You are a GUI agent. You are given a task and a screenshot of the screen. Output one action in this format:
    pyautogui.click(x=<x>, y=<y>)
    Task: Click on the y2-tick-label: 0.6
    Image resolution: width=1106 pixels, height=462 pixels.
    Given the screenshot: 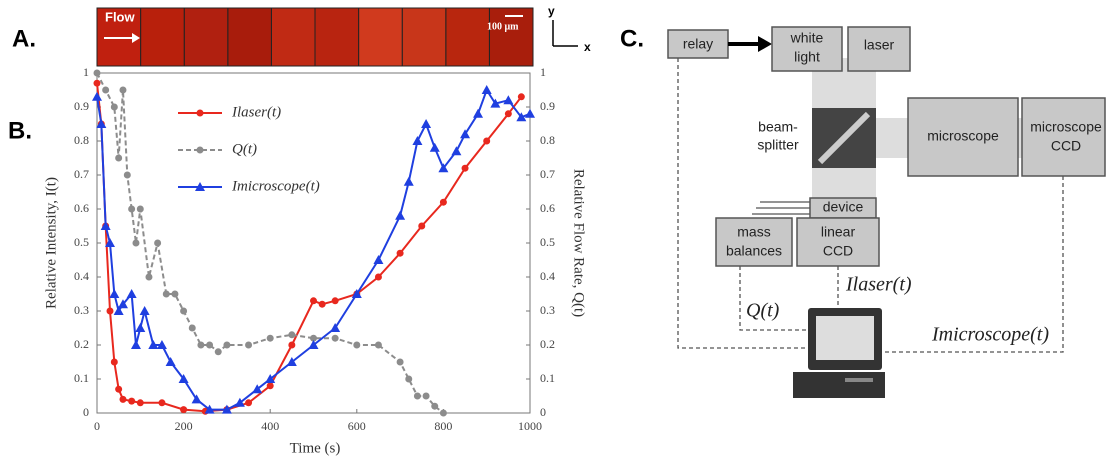 What is the action you would take?
    pyautogui.click(x=547, y=208)
    